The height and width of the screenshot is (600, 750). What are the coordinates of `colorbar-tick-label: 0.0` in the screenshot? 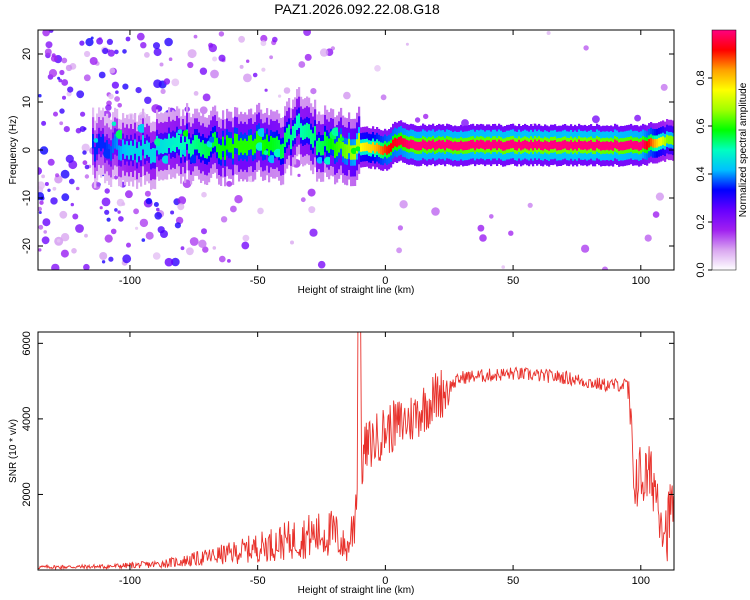 It's located at (701, 269).